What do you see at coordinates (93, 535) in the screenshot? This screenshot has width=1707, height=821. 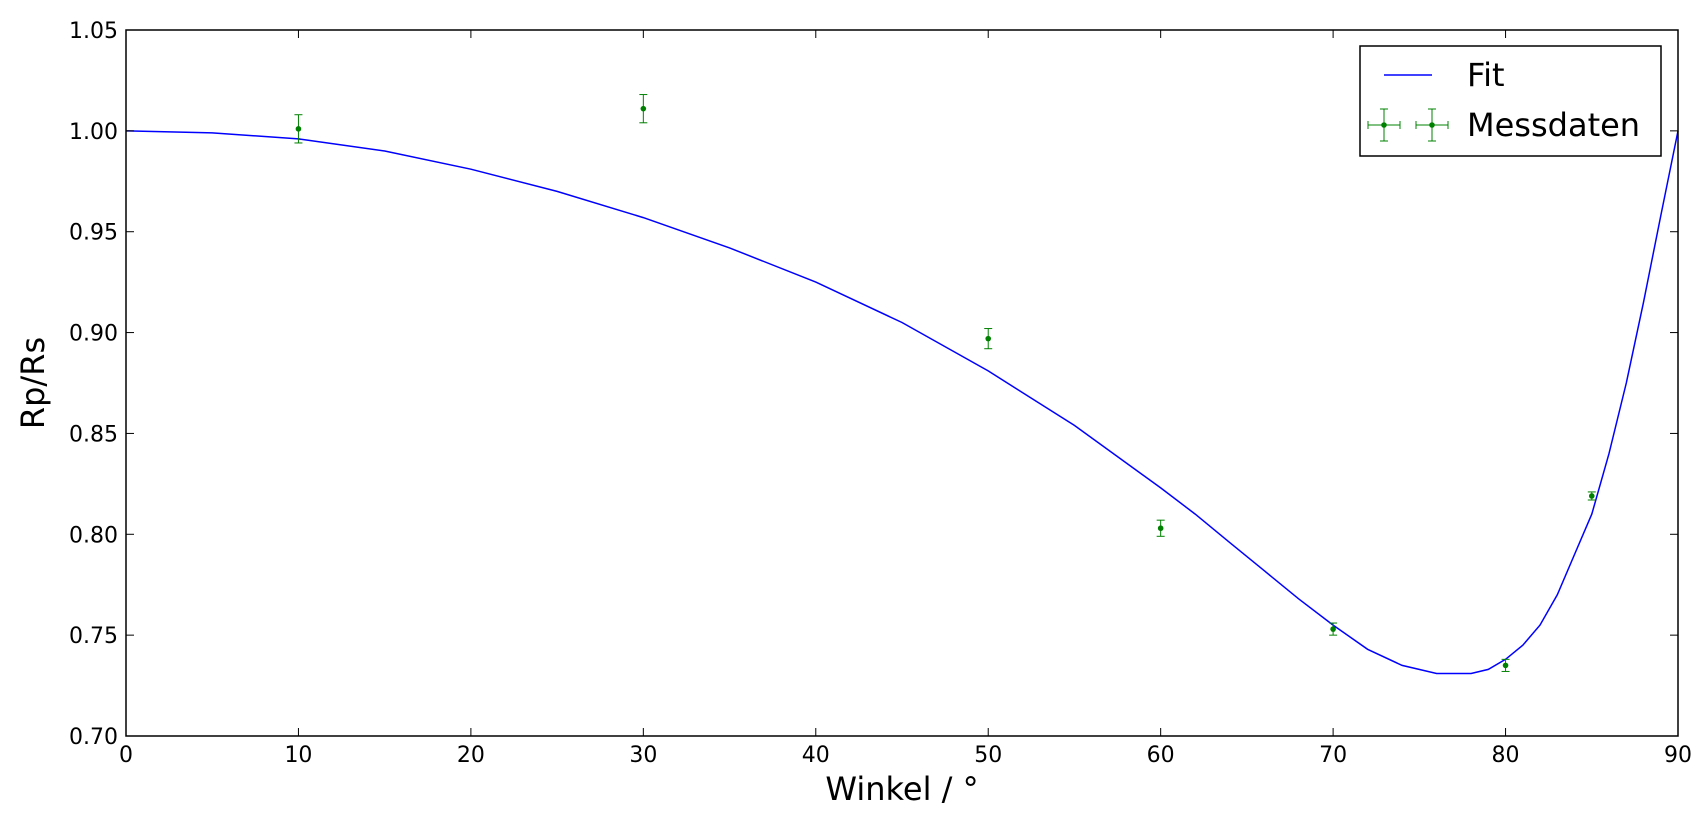 I see `y-tick-label: 0.80` at bounding box center [93, 535].